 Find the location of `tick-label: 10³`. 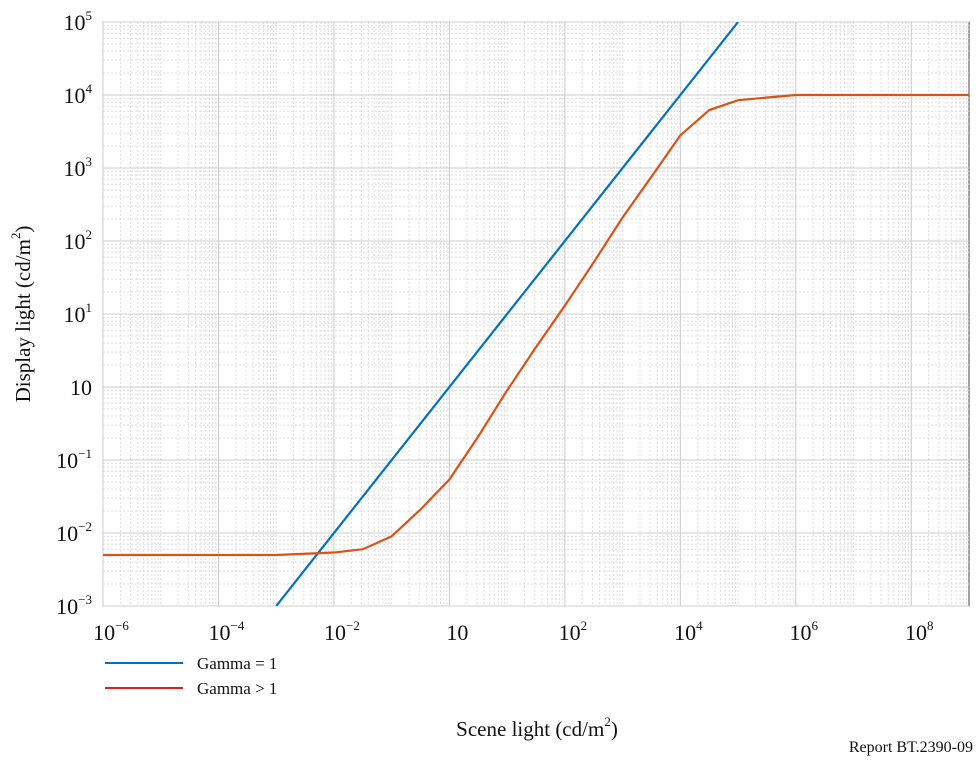

tick-label: 10³ is located at coordinates (78, 167).